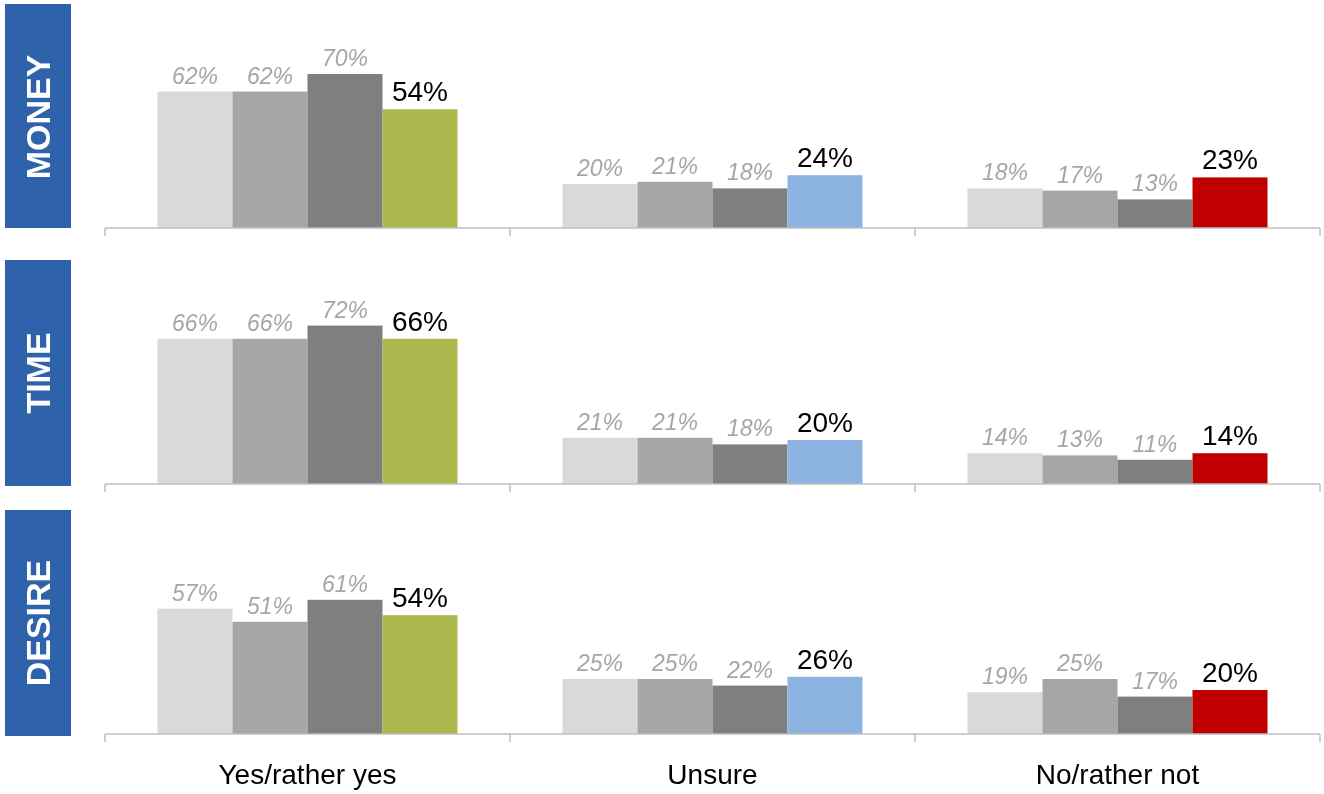 The width and height of the screenshot is (1324, 794). What do you see at coordinates (1117, 774) in the screenshot?
I see `x-tick-label: No/rather not` at bounding box center [1117, 774].